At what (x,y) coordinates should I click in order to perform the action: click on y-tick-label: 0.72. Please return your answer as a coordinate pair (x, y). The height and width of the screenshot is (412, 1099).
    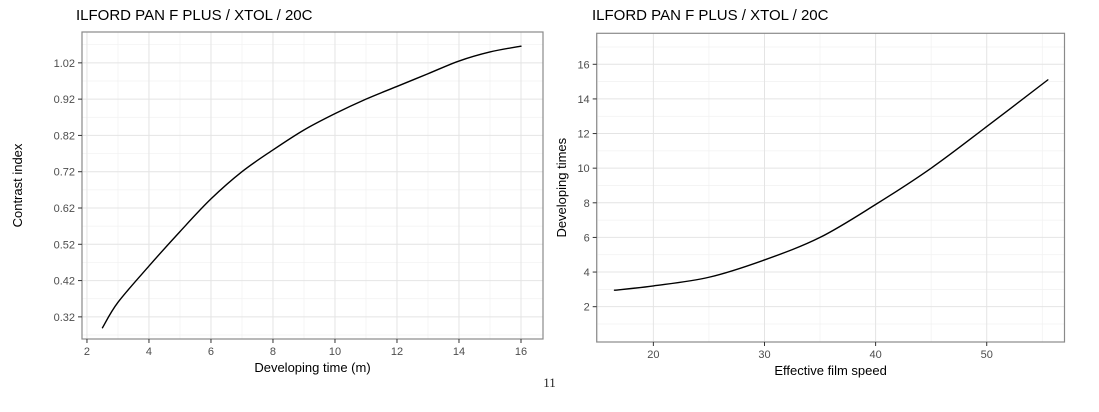
    Looking at the image, I should click on (64, 173).